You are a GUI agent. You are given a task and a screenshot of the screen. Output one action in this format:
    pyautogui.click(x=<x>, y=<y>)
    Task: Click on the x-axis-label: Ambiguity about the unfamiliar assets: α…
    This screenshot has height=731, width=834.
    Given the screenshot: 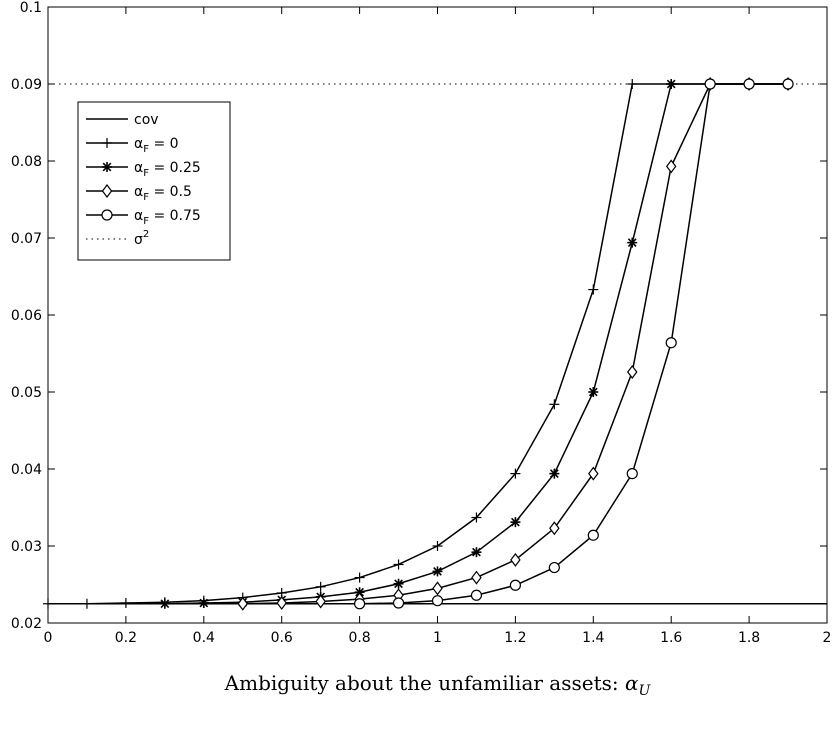 What is the action you would take?
    pyautogui.click(x=438, y=685)
    